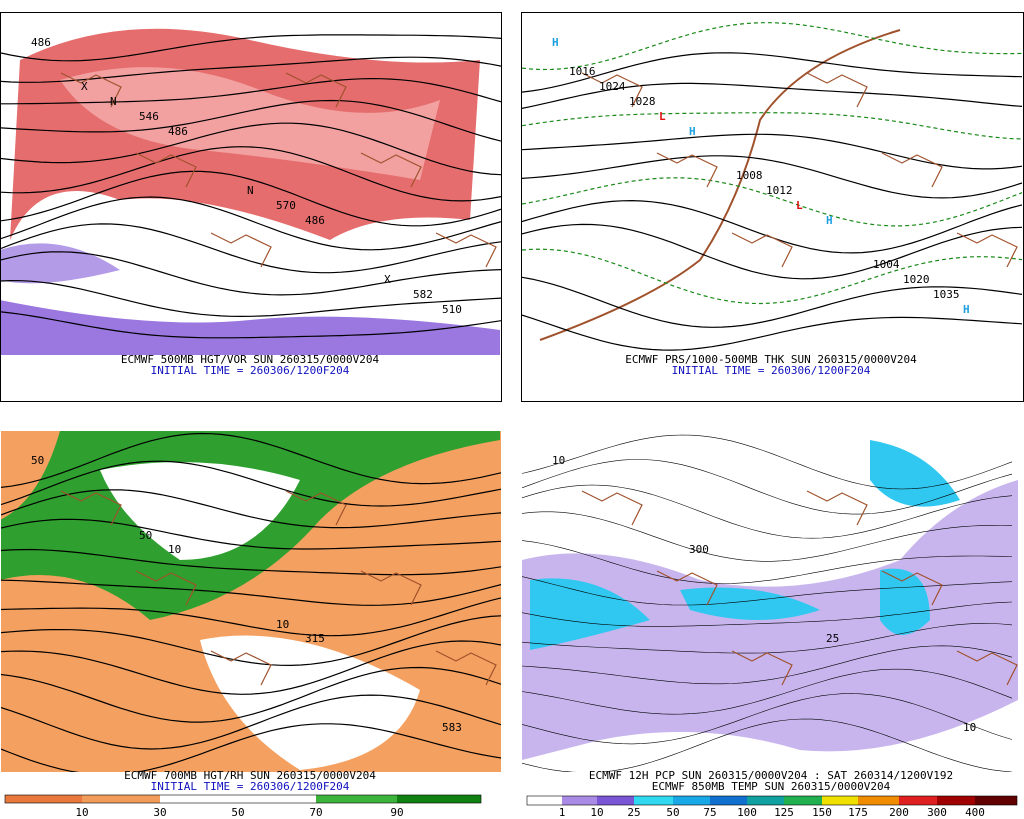  What do you see at coordinates (633, 812) in the screenshot?
I see `colorbar-label: 25` at bounding box center [633, 812].